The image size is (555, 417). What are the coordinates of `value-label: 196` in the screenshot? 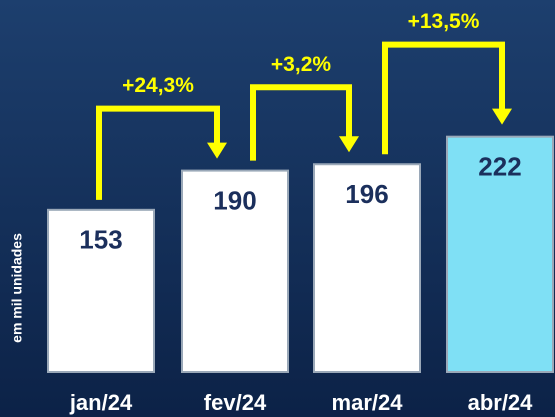 It's located at (366, 194).